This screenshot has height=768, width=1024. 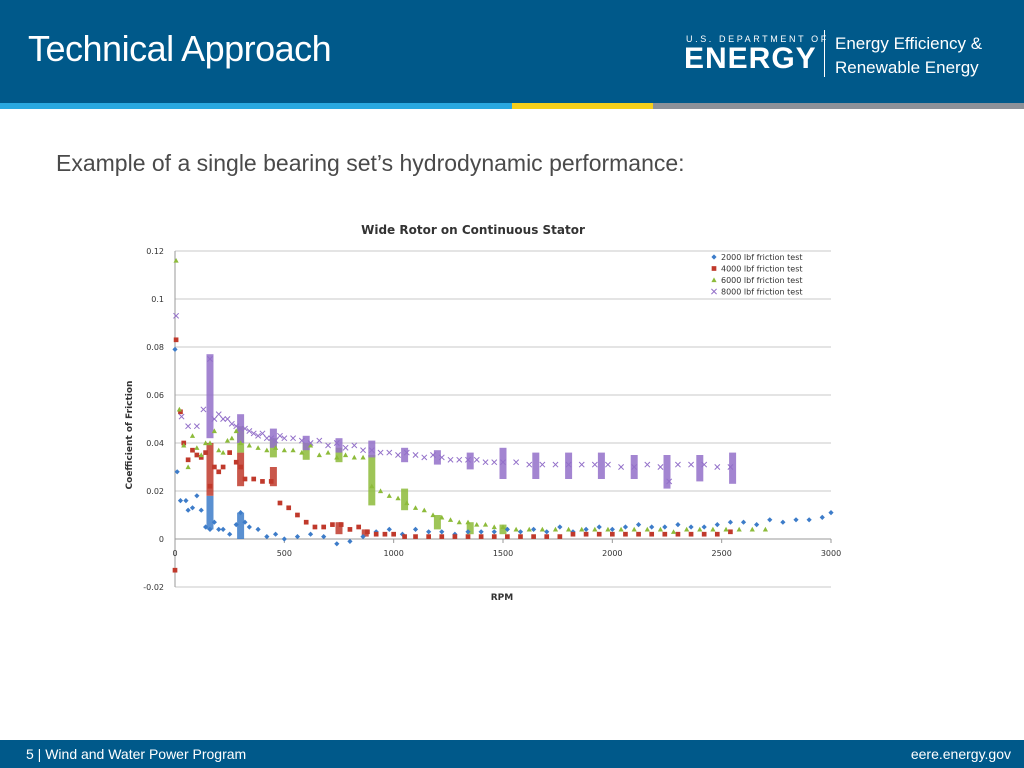 What do you see at coordinates (155, 251) in the screenshot?
I see `y-tick-label: 0.12` at bounding box center [155, 251].